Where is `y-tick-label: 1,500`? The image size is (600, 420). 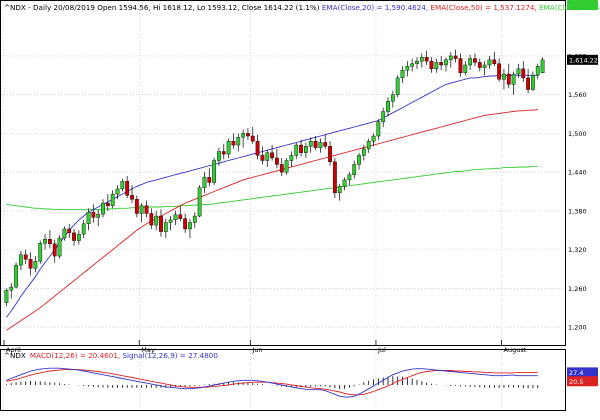
y-tick-label: 1,500 is located at coordinates (577, 134).